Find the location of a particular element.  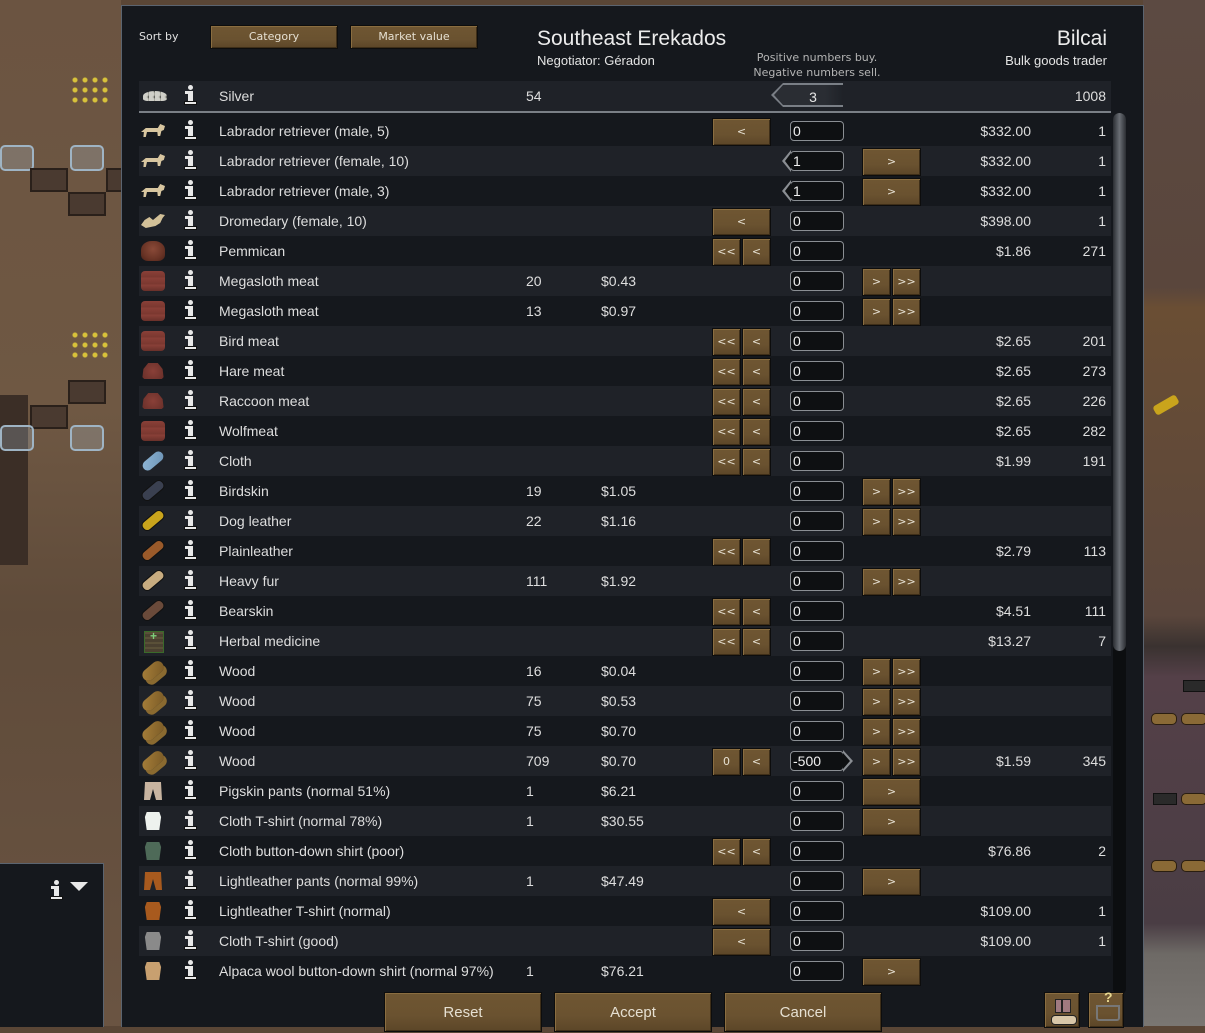

sort-market-value-button: Market value is located at coordinates (414, 37).